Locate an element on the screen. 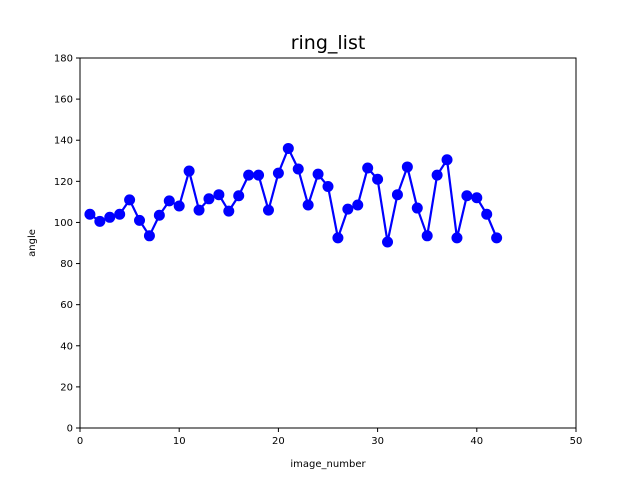 The image size is (640, 480). x-tick-label-10: 10 is located at coordinates (179, 441).